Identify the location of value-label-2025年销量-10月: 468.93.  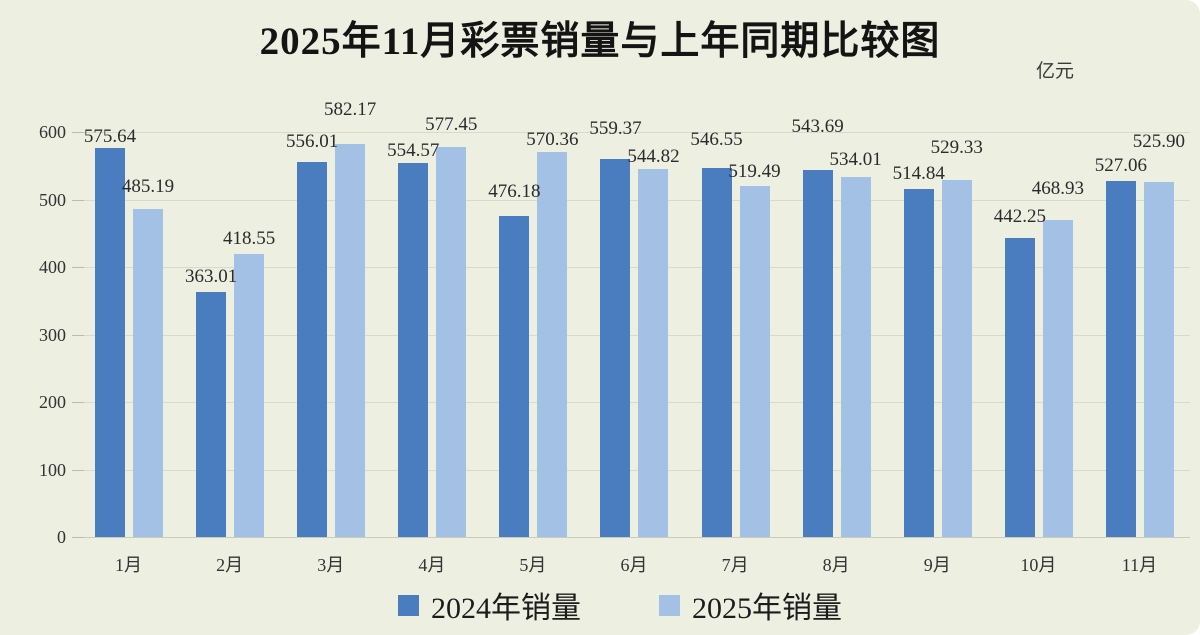
(1057, 189).